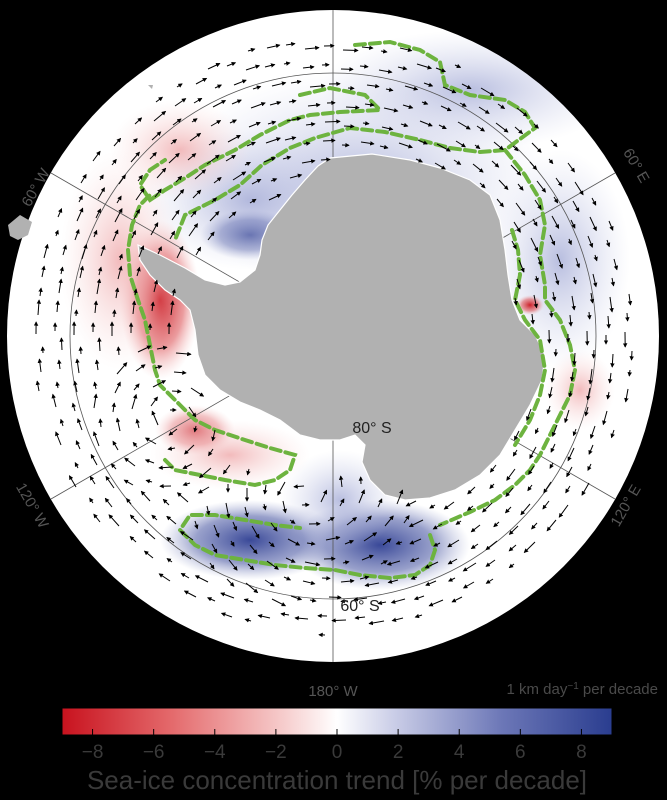 Image resolution: width=667 pixels, height=800 pixels. I want to click on ice-edge-ross, so click(307, 547).